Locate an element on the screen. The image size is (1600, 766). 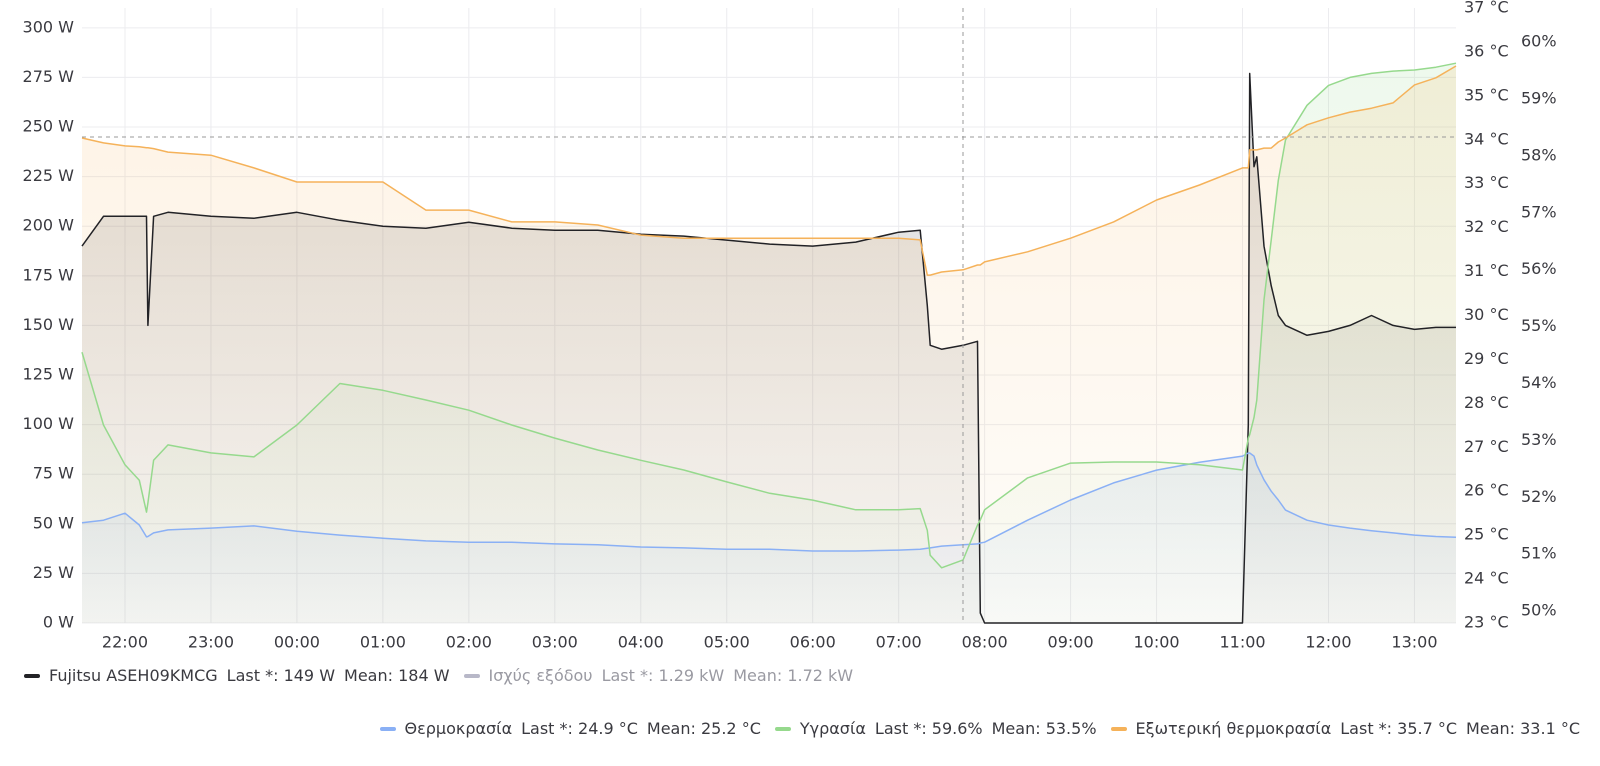
legend-mean: Mean: 184 W is located at coordinates (397, 675).